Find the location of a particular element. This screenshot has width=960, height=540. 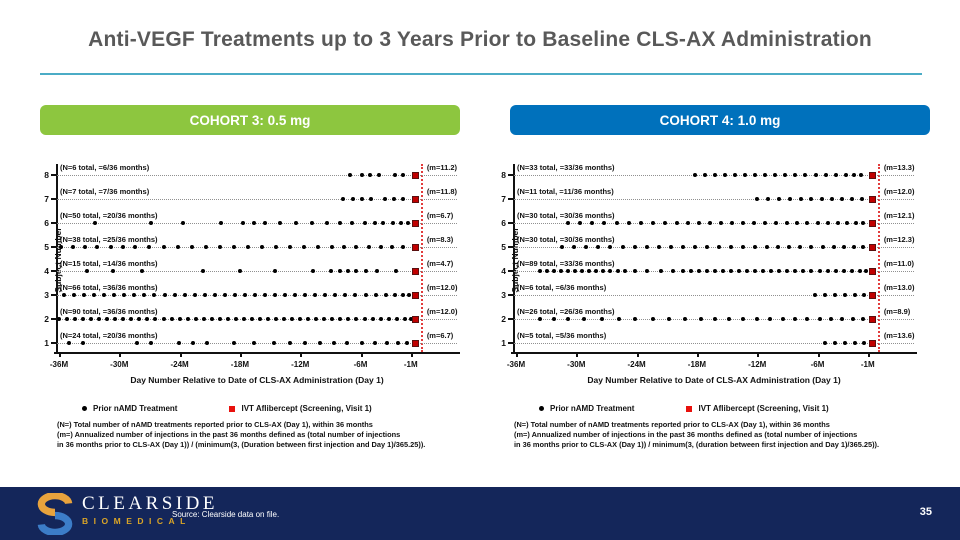

row-annotation: (N=50 total, =20/36 months) is located at coordinates (109, 215).